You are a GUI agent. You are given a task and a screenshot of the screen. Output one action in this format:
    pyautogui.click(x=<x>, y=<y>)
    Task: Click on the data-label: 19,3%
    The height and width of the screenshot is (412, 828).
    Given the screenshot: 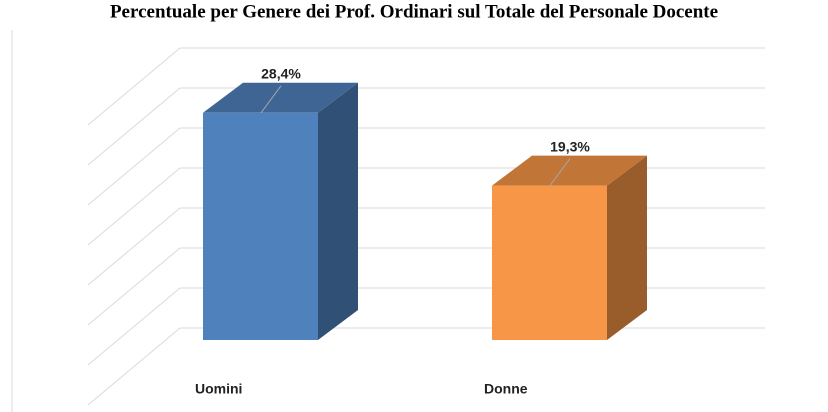 What is the action you would take?
    pyautogui.click(x=570, y=146)
    